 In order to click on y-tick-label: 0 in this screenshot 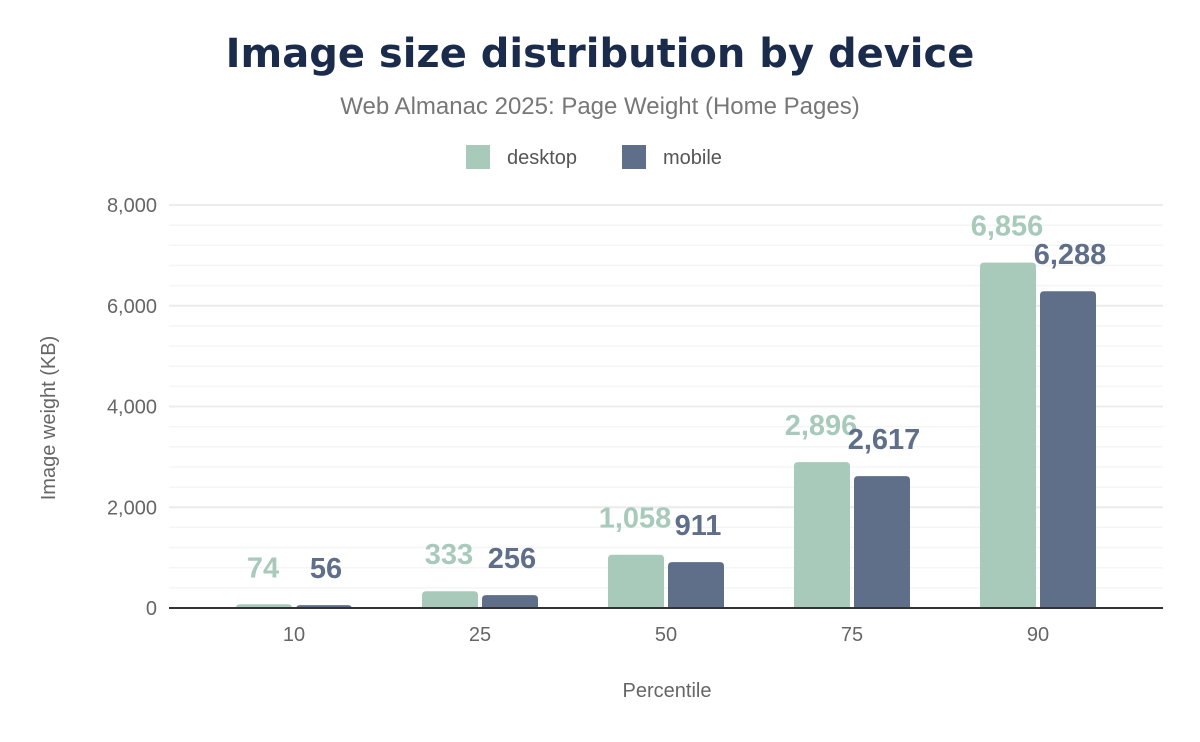, I will do `click(151, 609)`.